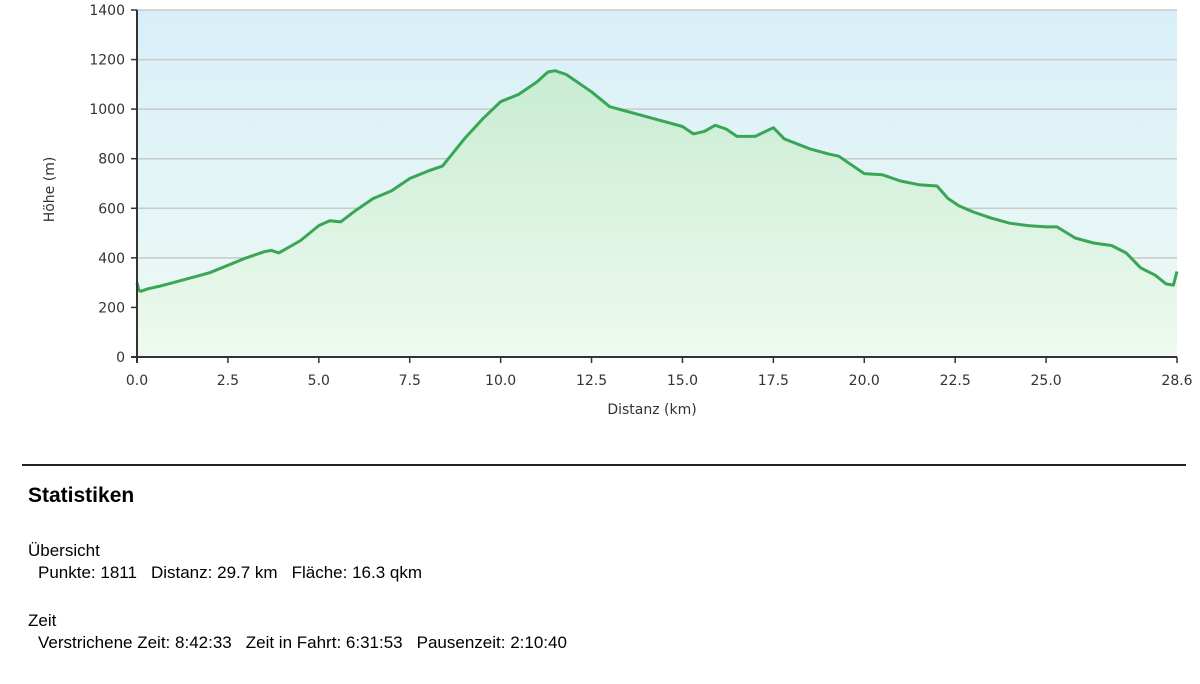 The image size is (1200, 684). Describe the element at coordinates (104, 642) in the screenshot. I see `stat-elapsed-time-label: Verstrichene Zeit:` at that location.